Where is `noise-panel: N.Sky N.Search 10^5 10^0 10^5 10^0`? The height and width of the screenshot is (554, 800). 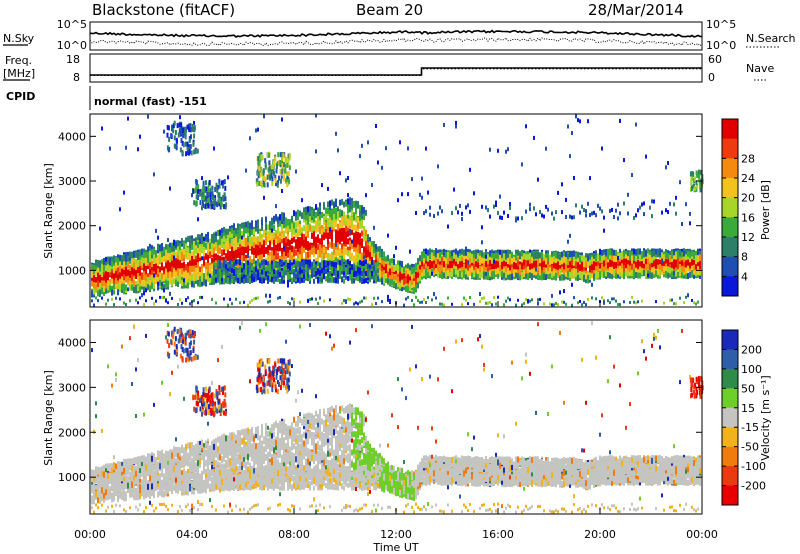
noise-panel: N.Sky N.Search 10^5 10^0 10^5 10^0 is located at coordinates (399, 35).